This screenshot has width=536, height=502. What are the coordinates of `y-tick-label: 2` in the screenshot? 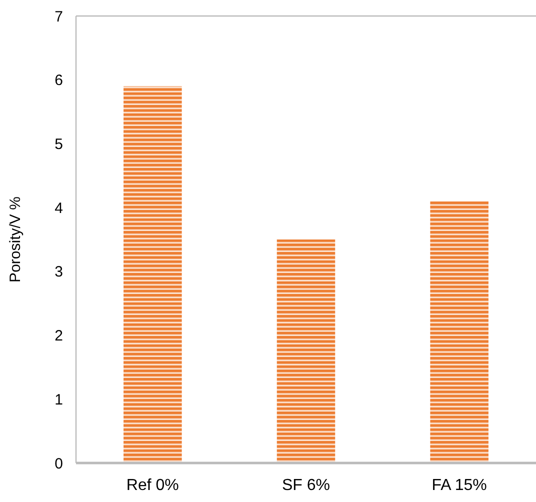 It's located at (58, 336).